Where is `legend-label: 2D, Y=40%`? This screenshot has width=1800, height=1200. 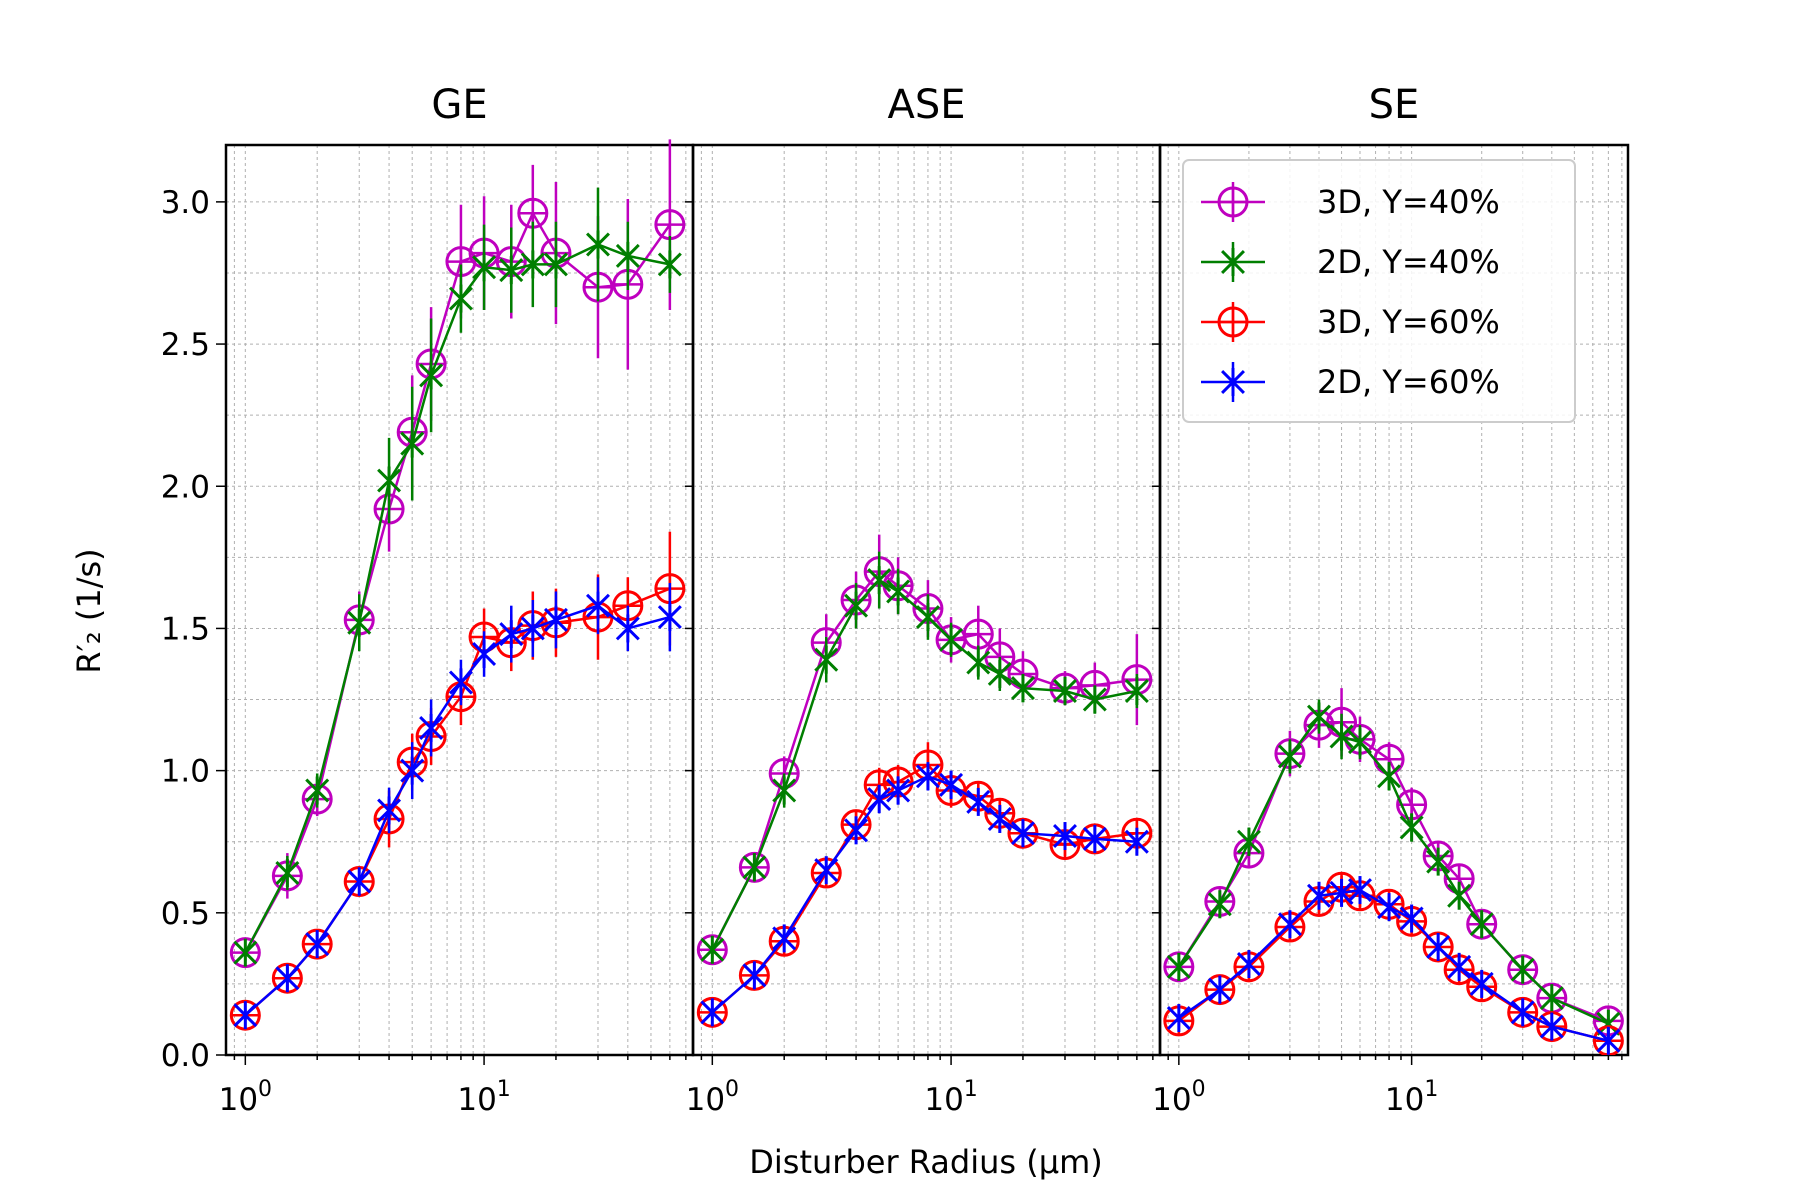 legend-label: 2D, Y=40% is located at coordinates (1408, 262).